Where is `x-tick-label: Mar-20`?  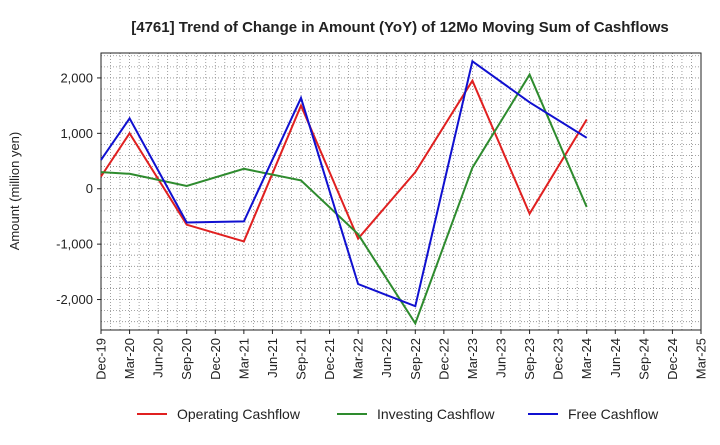 x-tick-label: Mar-20 is located at coordinates (129, 358).